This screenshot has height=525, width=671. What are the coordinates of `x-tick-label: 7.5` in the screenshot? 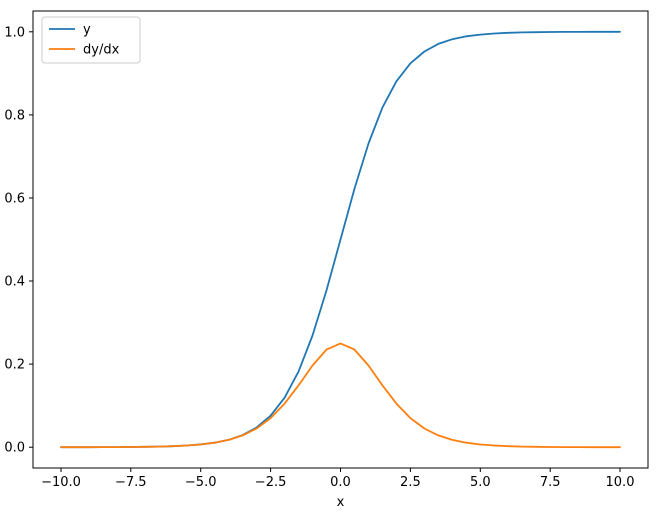 It's located at (550, 482).